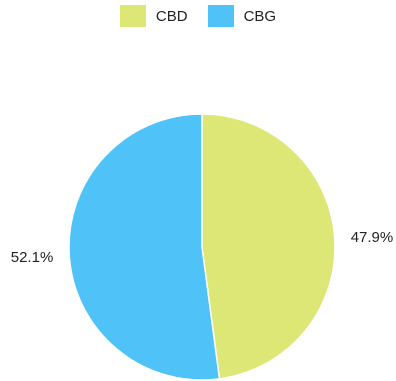  What do you see at coordinates (260, 16) in the screenshot?
I see `legend-label-cbg: CBG` at bounding box center [260, 16].